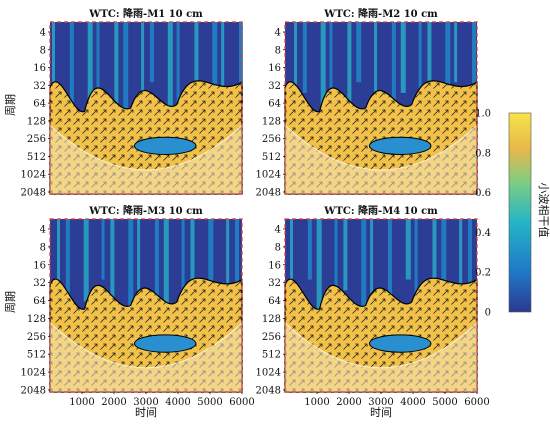  What do you see at coordinates (483, 233) in the screenshot?
I see `colorbar-tick-label: 0.4` at bounding box center [483, 233].